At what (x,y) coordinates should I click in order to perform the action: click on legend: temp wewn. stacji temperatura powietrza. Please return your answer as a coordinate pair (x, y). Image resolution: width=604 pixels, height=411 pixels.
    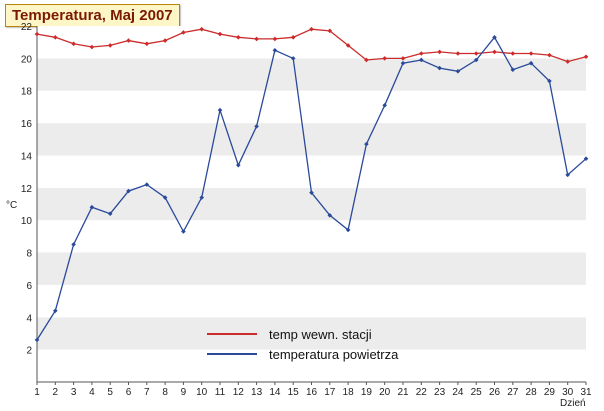
    Looking at the image, I should click on (303, 344).